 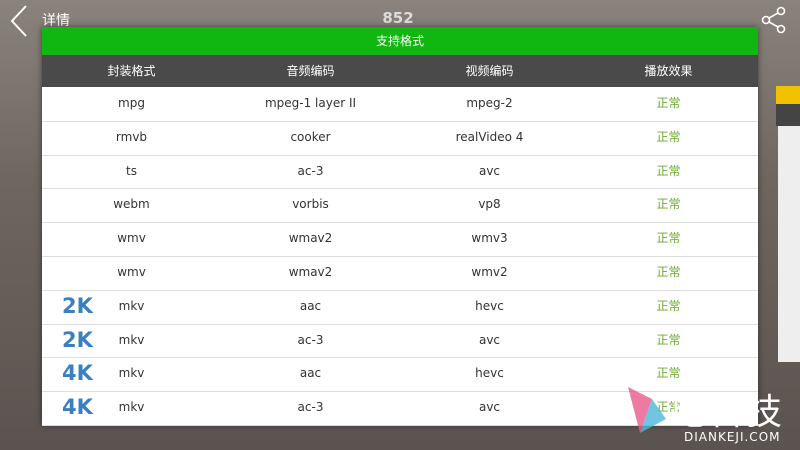 I want to click on page-title: 852, so click(x=398, y=18).